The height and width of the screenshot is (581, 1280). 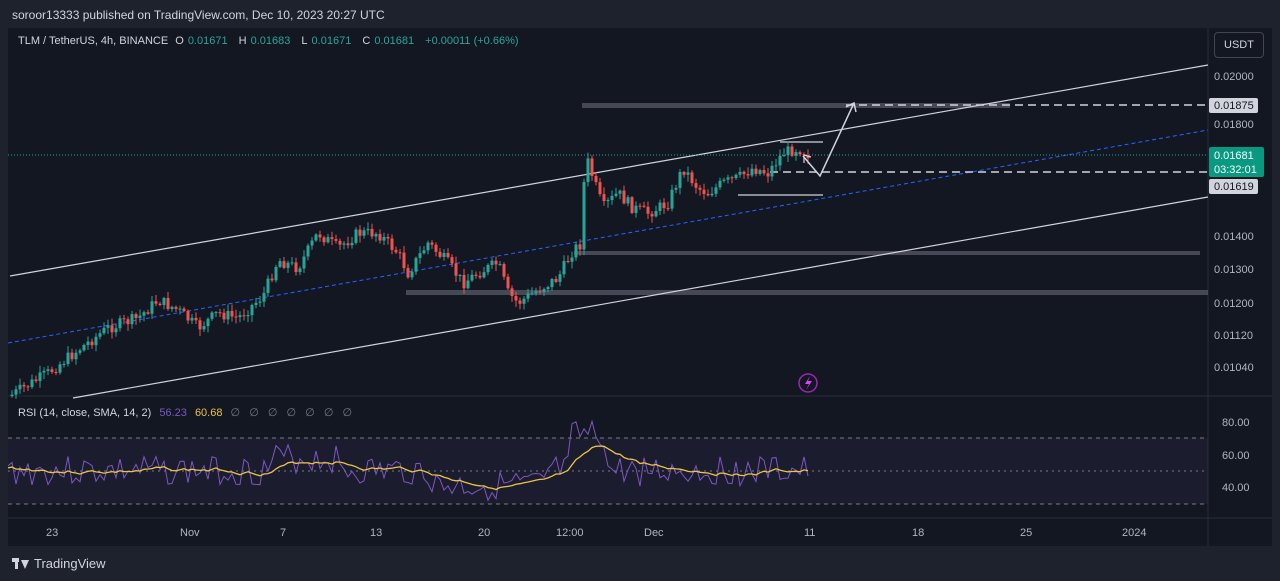 I want to click on svg-text: 0.01875, so click(x=1234, y=106).